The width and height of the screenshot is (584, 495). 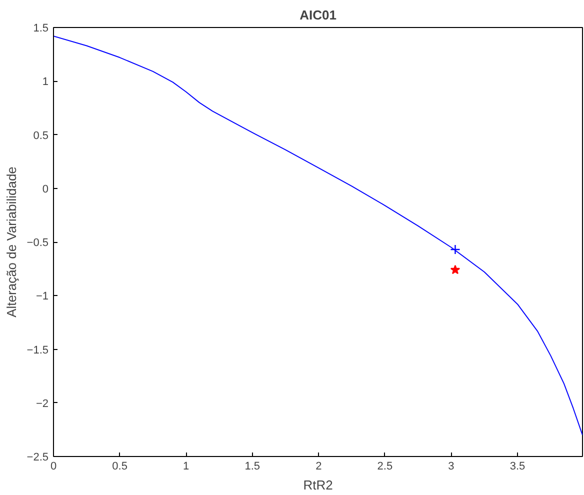 What do you see at coordinates (186, 466) in the screenshot?
I see `x-tick-label: 1` at bounding box center [186, 466].